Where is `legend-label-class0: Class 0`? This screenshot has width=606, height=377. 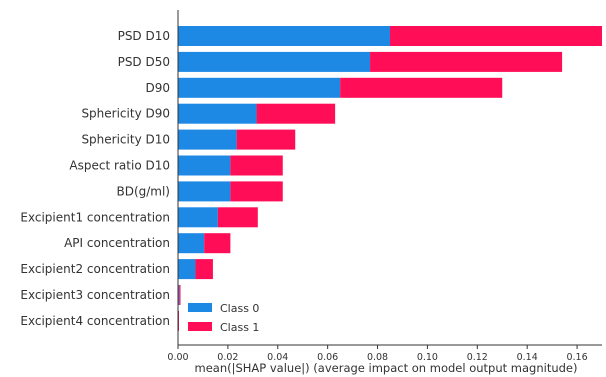
legend-label-class0: Class 0 is located at coordinates (239, 308).